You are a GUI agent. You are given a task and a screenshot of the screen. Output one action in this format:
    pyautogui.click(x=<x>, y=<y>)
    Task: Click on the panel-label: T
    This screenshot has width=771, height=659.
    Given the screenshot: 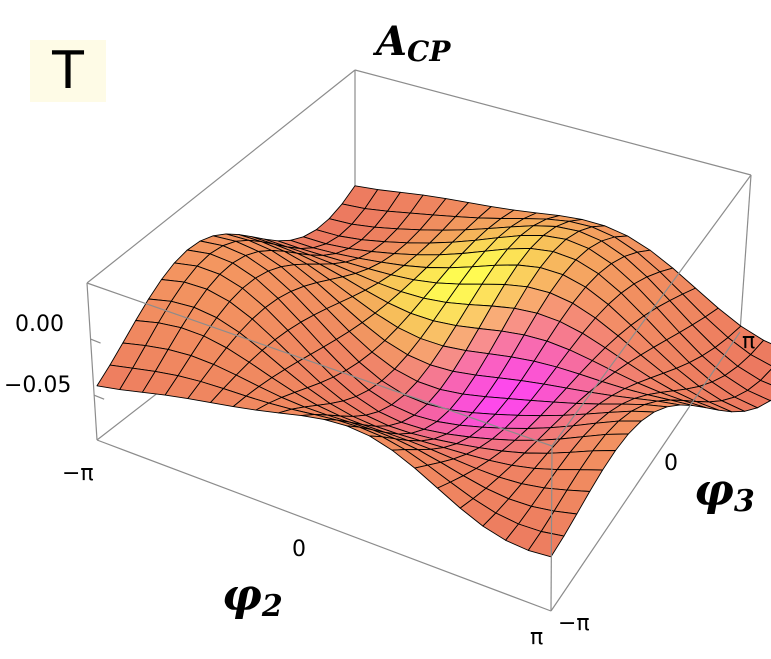 What is the action you would take?
    pyautogui.click(x=68, y=71)
    